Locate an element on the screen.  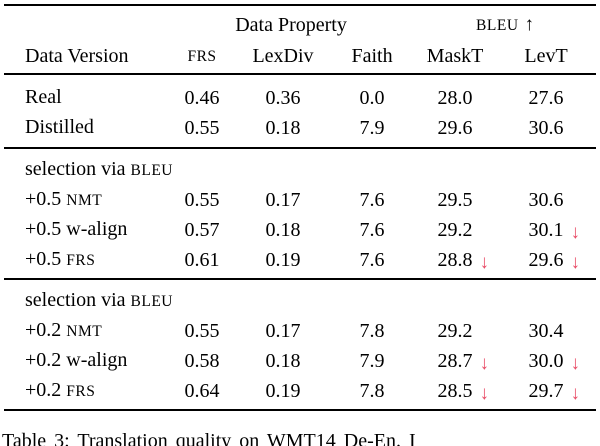
table-row: +0.2 NMT 0.55 0.17 7.8 29.2↓ 30.4↓ is located at coordinates (300, 331).